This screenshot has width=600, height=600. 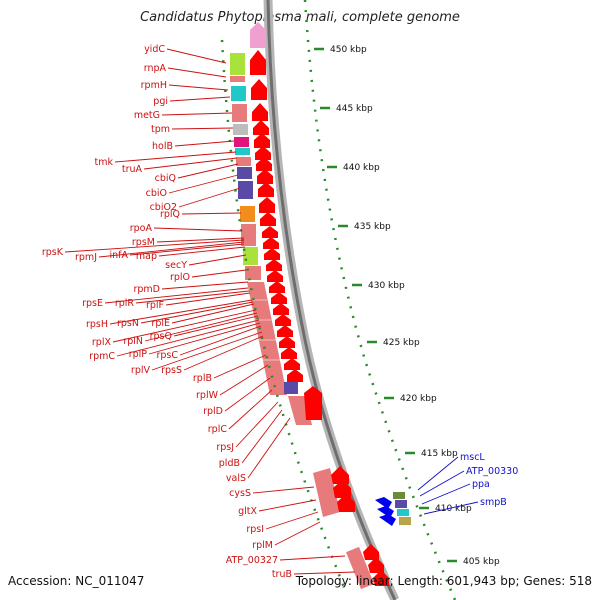 I want to click on gene-label: gltX, so click(x=277, y=508).